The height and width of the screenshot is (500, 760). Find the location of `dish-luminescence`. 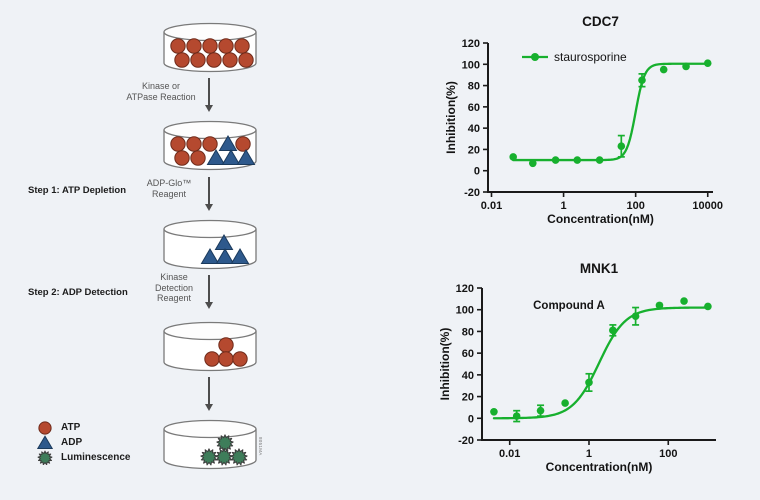

dish-luminescence is located at coordinates (210, 444).